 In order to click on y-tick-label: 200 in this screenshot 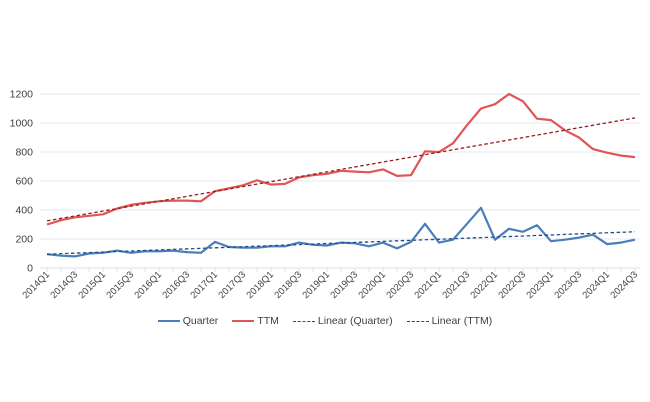, I will do `click(24, 240)`.